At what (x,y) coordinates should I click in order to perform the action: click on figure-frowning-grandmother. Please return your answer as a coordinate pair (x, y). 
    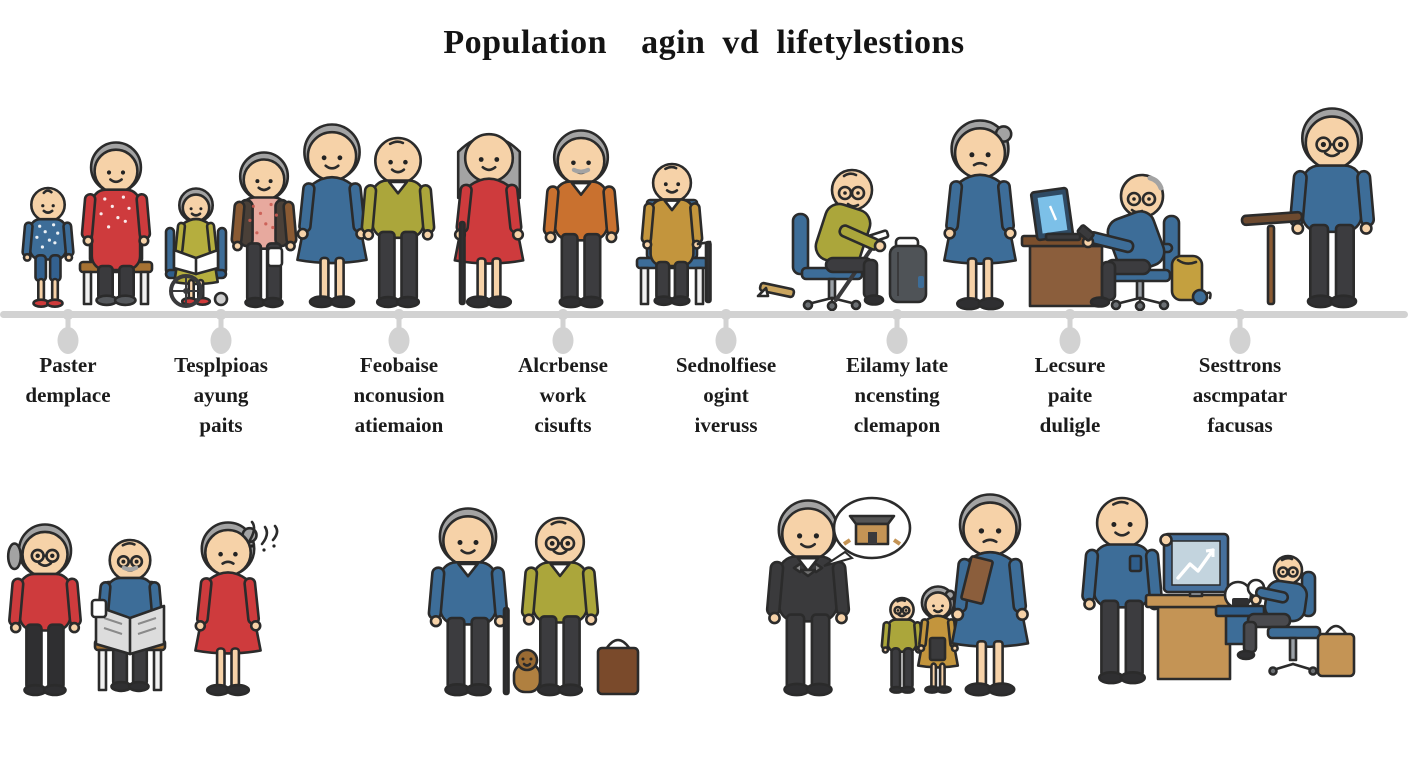
    Looking at the image, I should click on (236, 608).